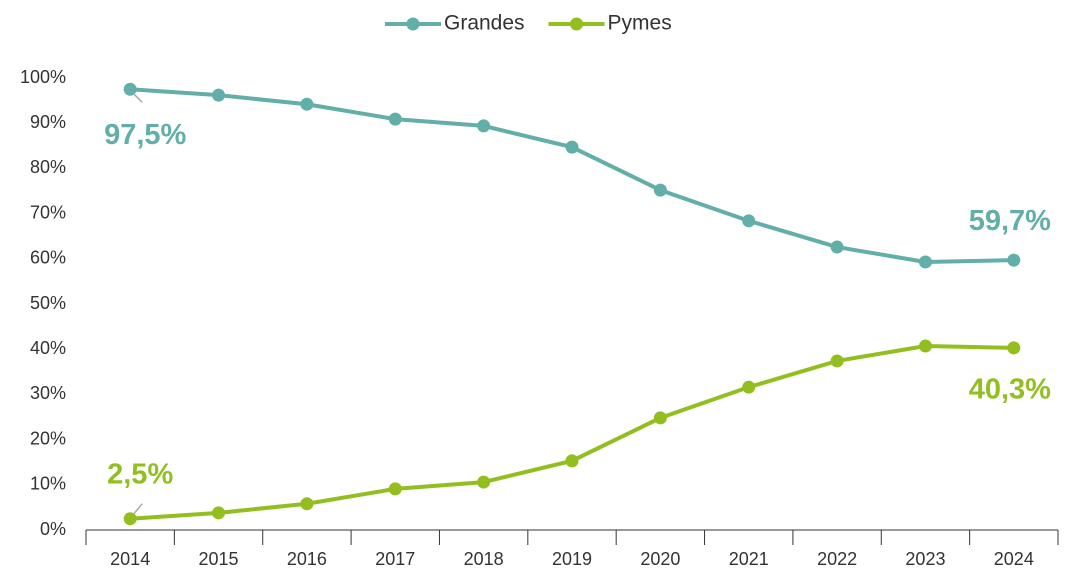  Describe the element at coordinates (572, 559) in the screenshot. I see `x-tick-label: 2019` at that location.